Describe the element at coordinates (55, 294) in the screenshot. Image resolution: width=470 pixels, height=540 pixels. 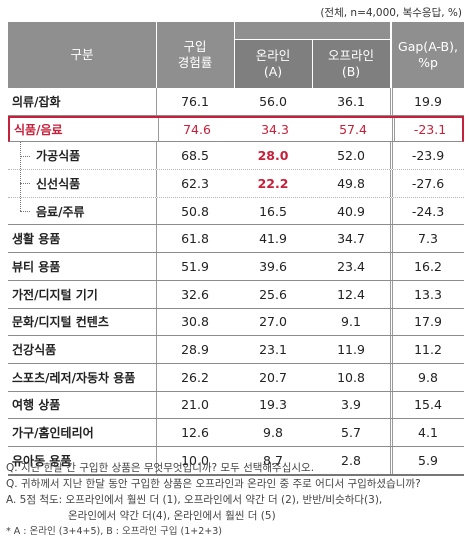
I see `row-label: 가전/디지털 기기` at that location.